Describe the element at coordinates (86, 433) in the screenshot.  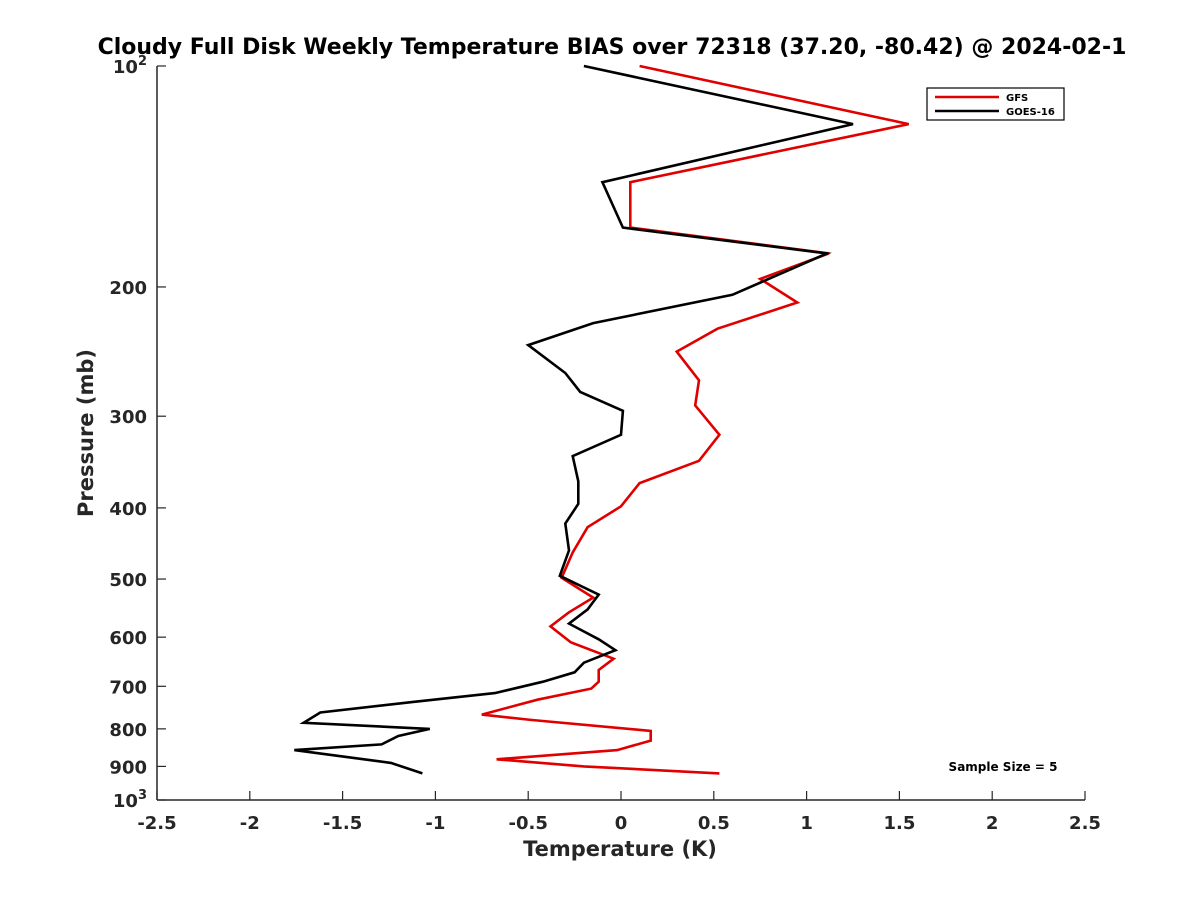
I see `y-axis-label: Pressure (mb)` at that location.